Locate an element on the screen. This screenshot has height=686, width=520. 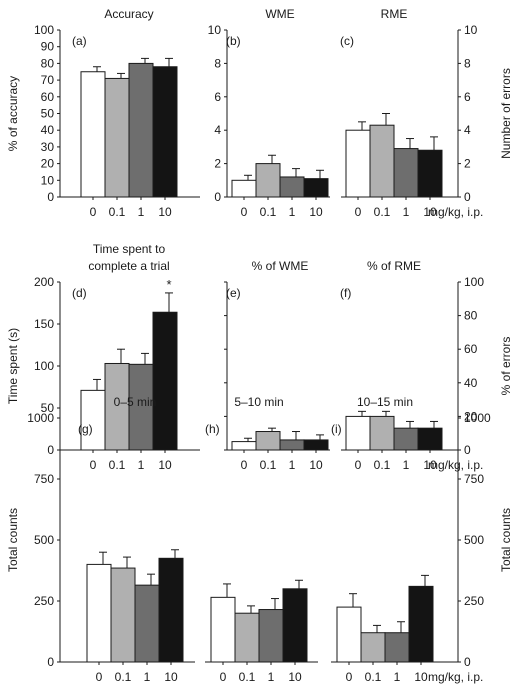
y-tick-label-b-1: 2 is located at coordinates (217, 164).